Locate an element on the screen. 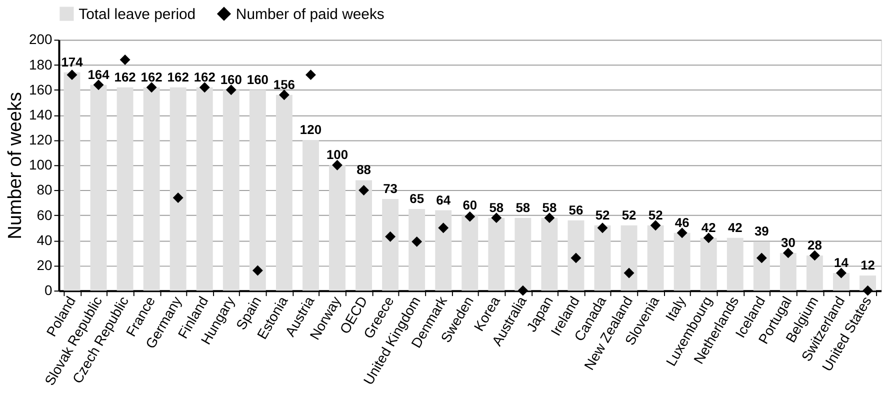  data-label: 60 is located at coordinates (470, 204).